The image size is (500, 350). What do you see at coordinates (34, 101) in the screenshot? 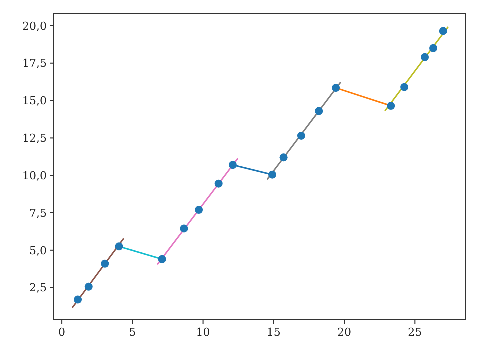
I see `y-tick-label: 15,0` at bounding box center [34, 101].